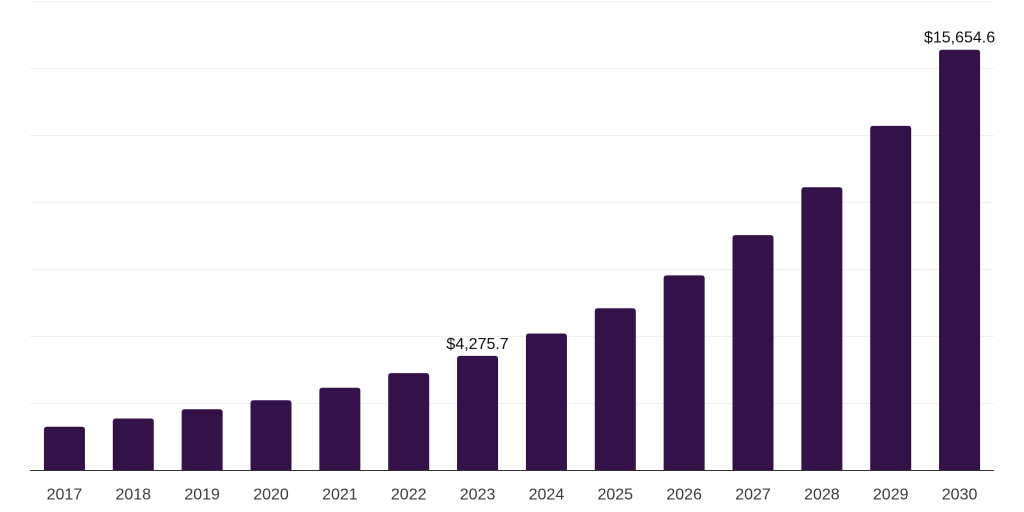 The width and height of the screenshot is (1024, 512). I want to click on svg-text: 2027, so click(753, 495).